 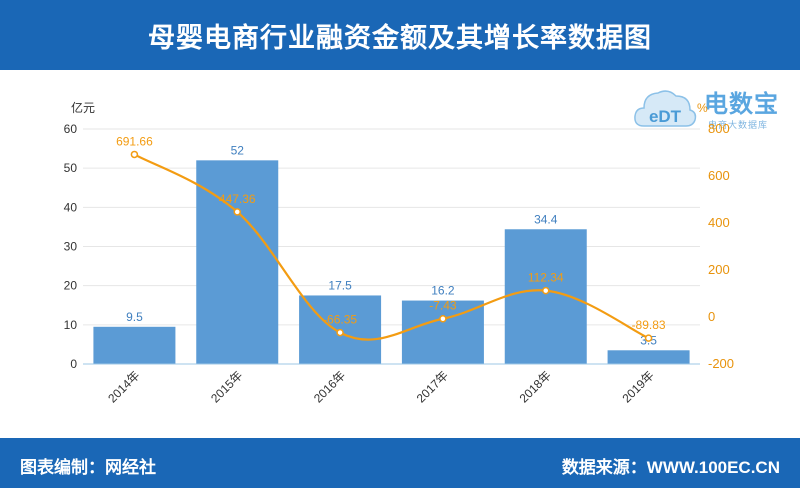 I want to click on y-left-unit: 亿元, so click(x=83, y=107).